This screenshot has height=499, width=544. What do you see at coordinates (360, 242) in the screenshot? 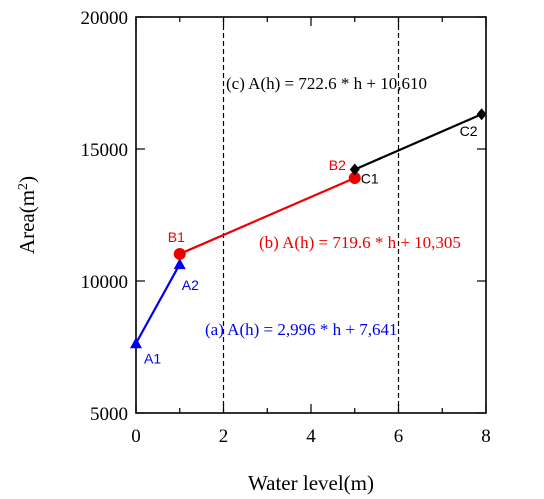
I see `equation-b: (b) A(h) = 719.6 * h + 10,305` at bounding box center [360, 242].